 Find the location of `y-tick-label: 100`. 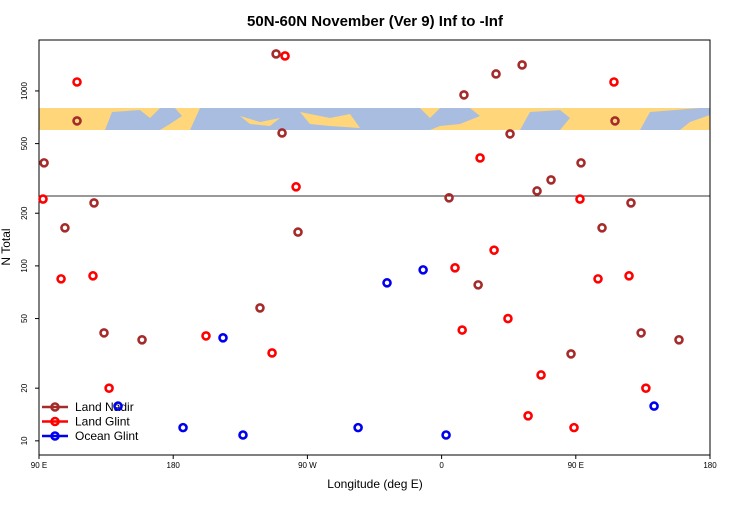

y-tick-label: 100 is located at coordinates (24, 266).